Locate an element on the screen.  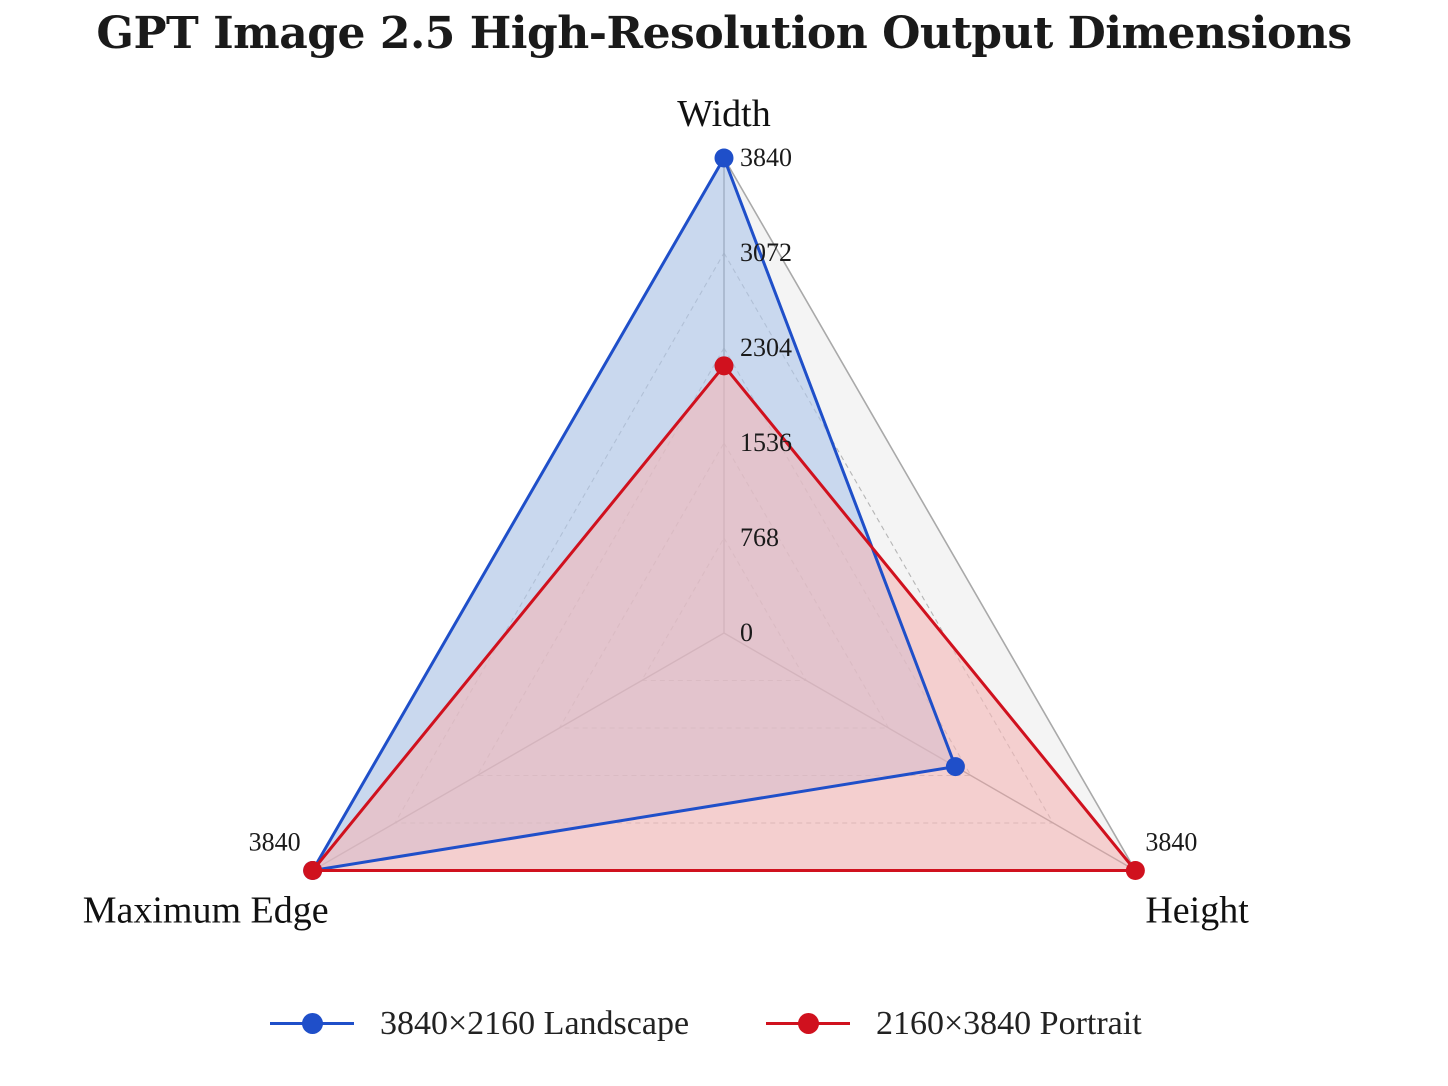
radial-tick-label-0: 0 is located at coordinates (746, 632).